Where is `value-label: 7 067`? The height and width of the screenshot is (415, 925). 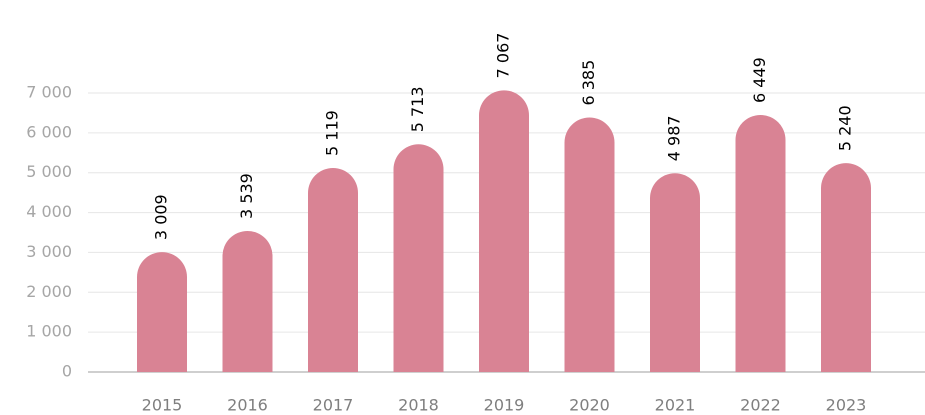
value-label: 7 067 is located at coordinates (503, 56).